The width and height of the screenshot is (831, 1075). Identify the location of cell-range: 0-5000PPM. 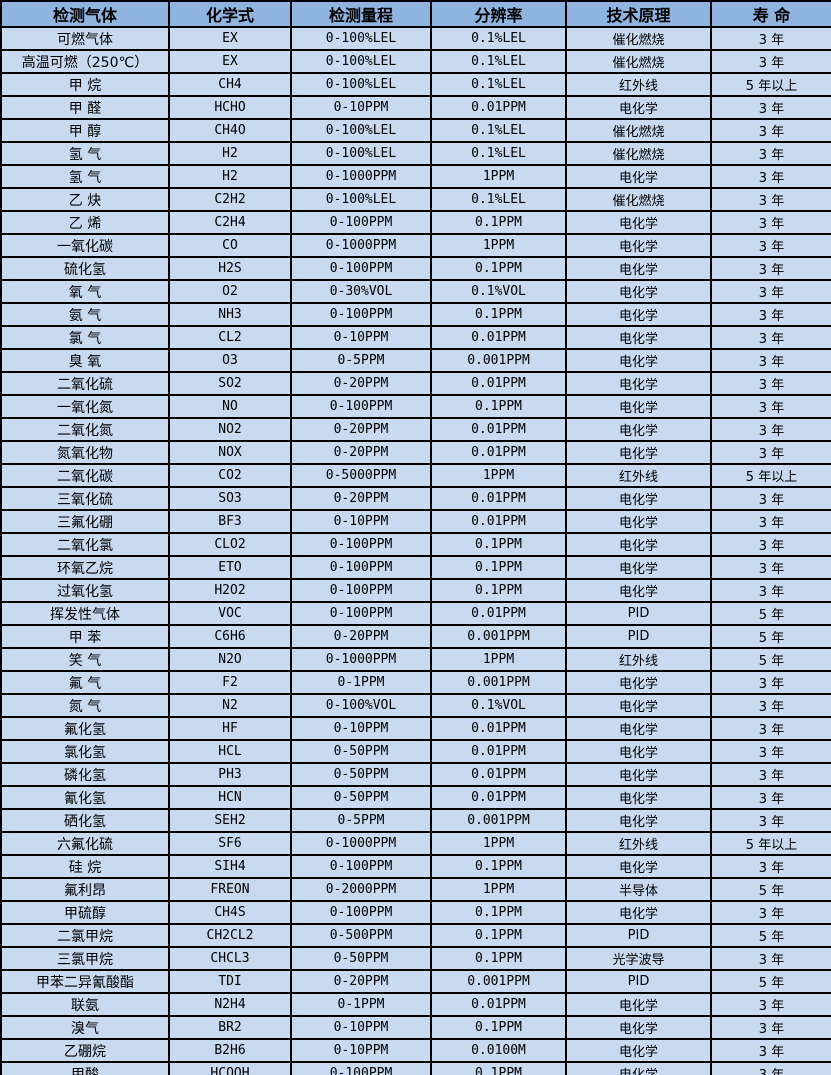
(361, 475).